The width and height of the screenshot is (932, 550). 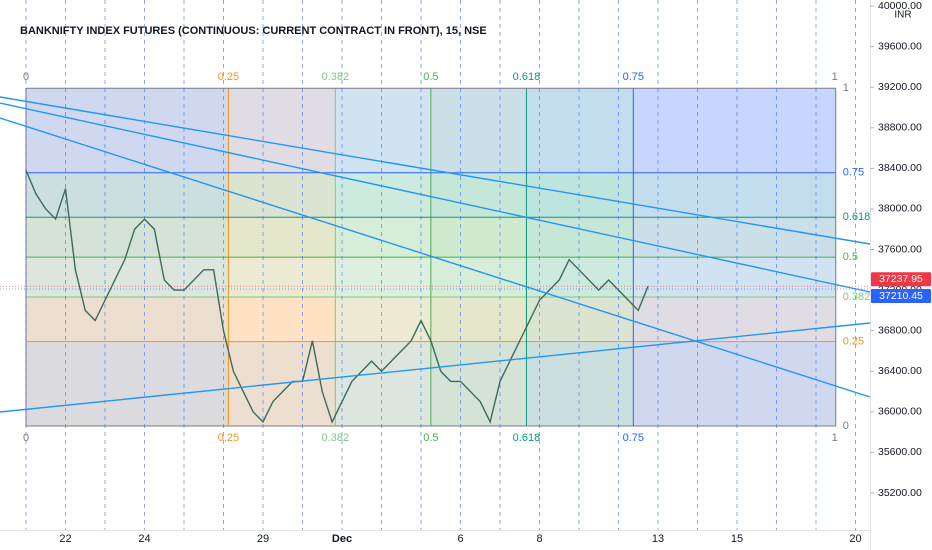 I want to click on fib-price-label: 0.25, so click(x=853, y=341).